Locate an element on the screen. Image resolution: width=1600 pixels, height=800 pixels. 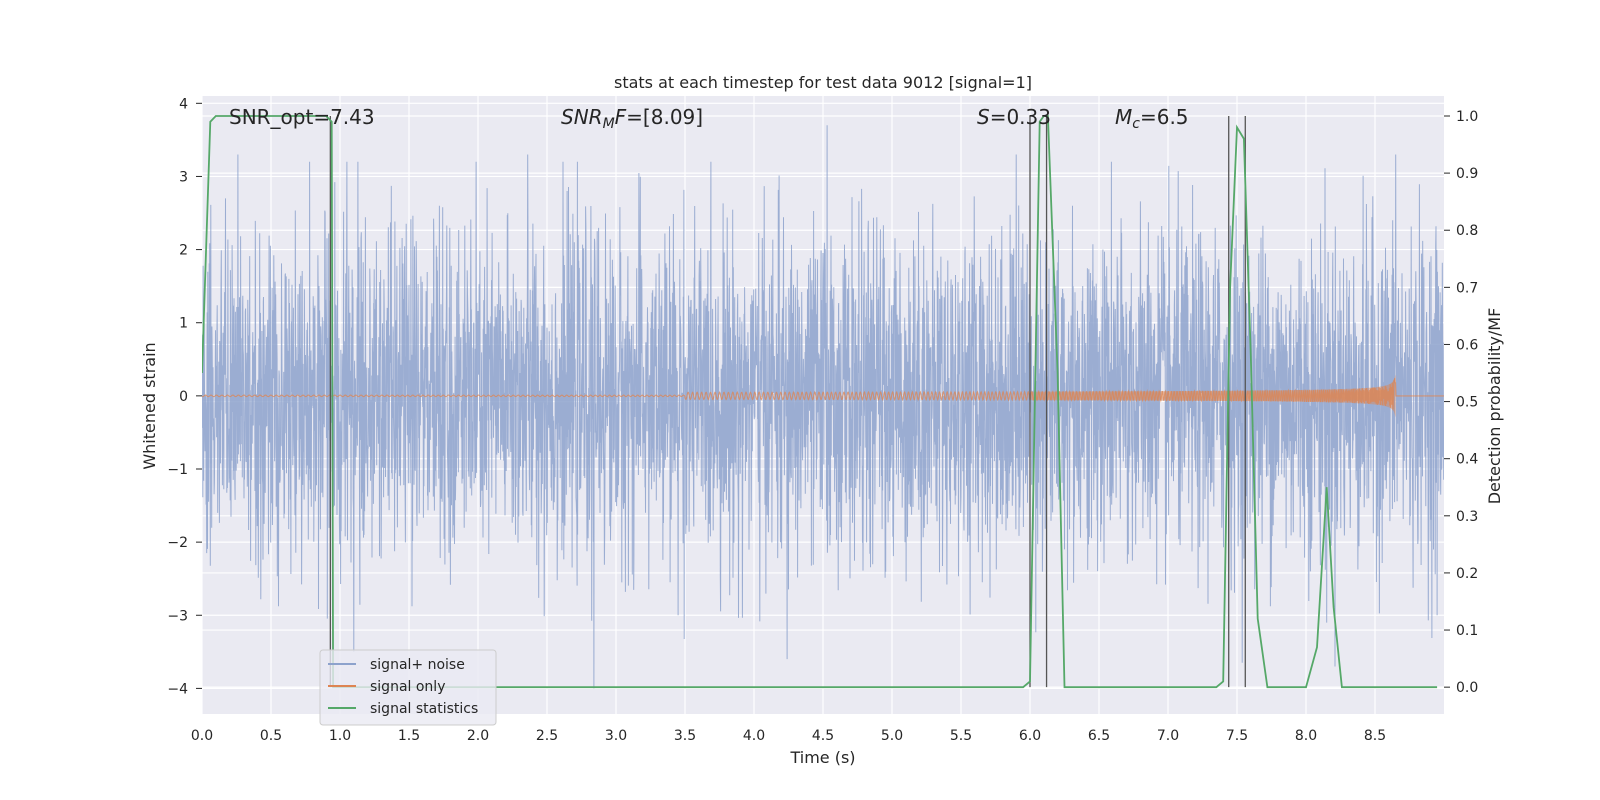
x-tick-label: 5.0 is located at coordinates (892, 736).